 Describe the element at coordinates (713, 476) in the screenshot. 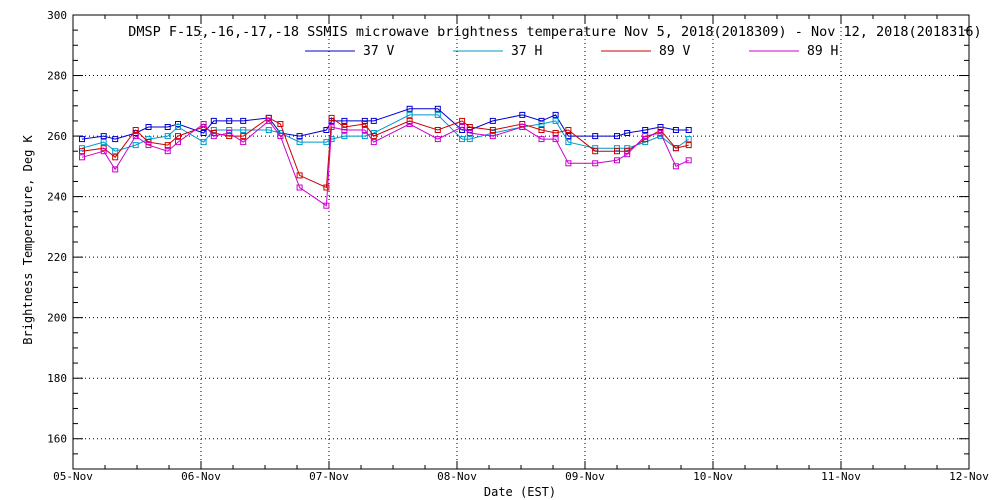

I see `x-tick-label: 10-Nov` at that location.